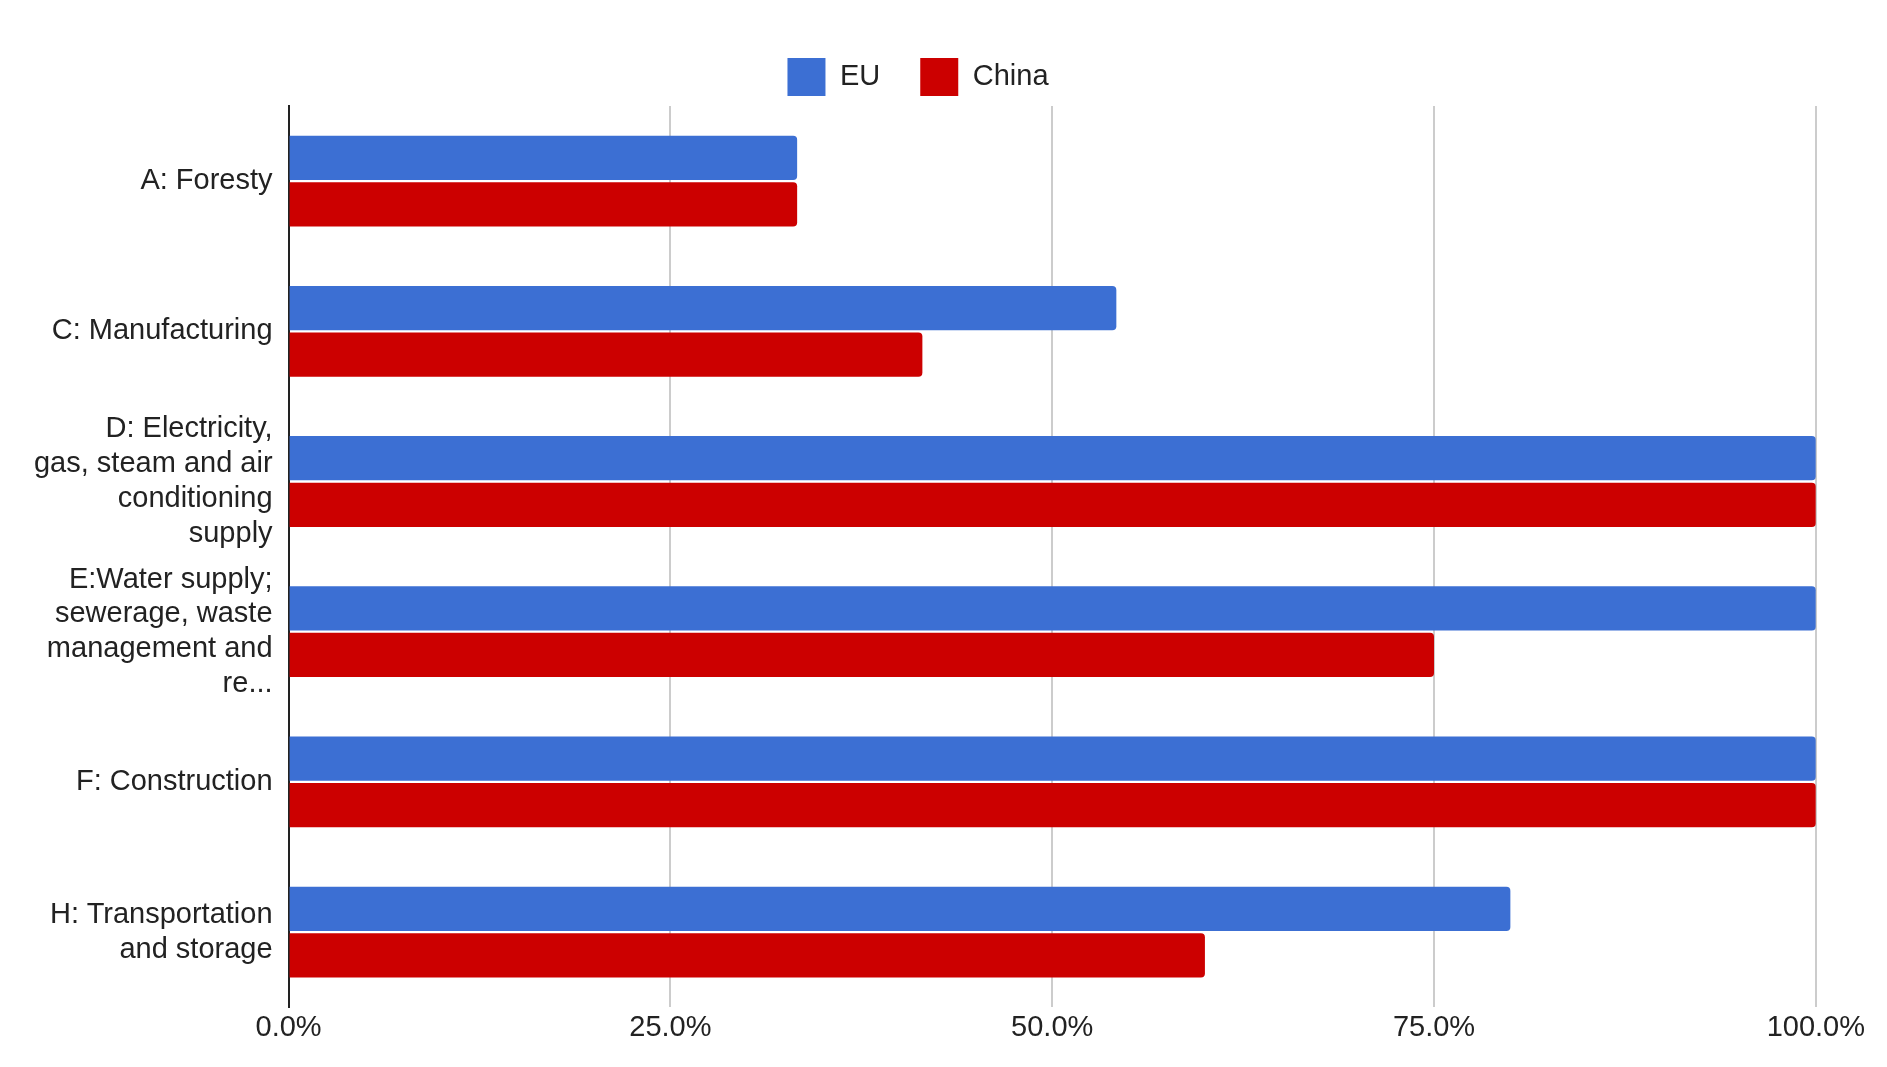  What do you see at coordinates (288, 1025) in the screenshot?
I see `x-tick-label: 0.0%` at bounding box center [288, 1025].